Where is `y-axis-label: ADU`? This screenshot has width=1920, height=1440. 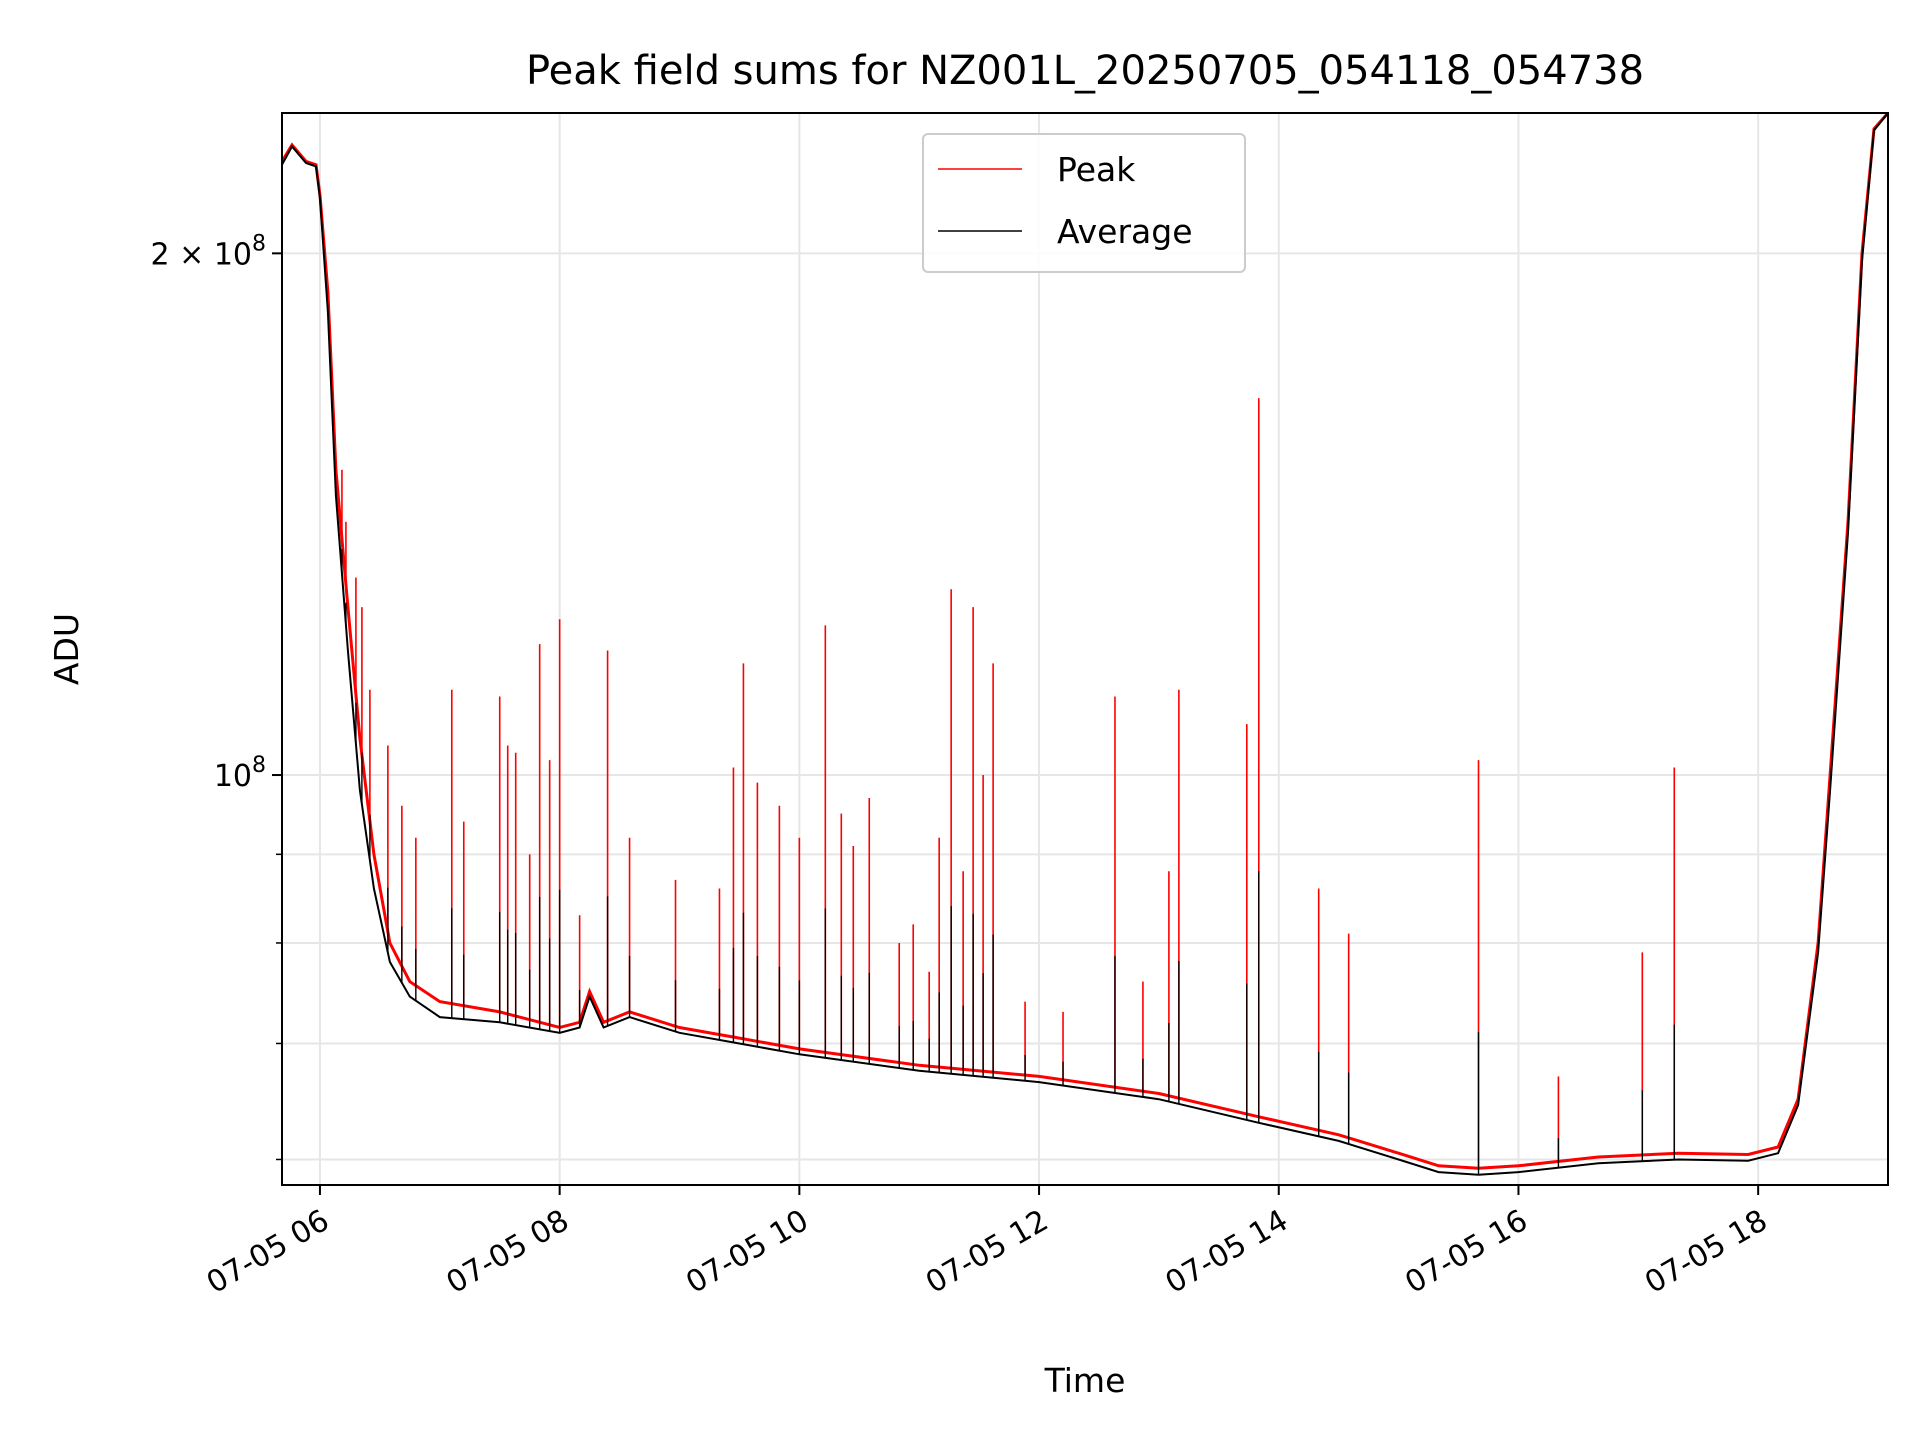 y-axis-label: ADU is located at coordinates (66, 649).